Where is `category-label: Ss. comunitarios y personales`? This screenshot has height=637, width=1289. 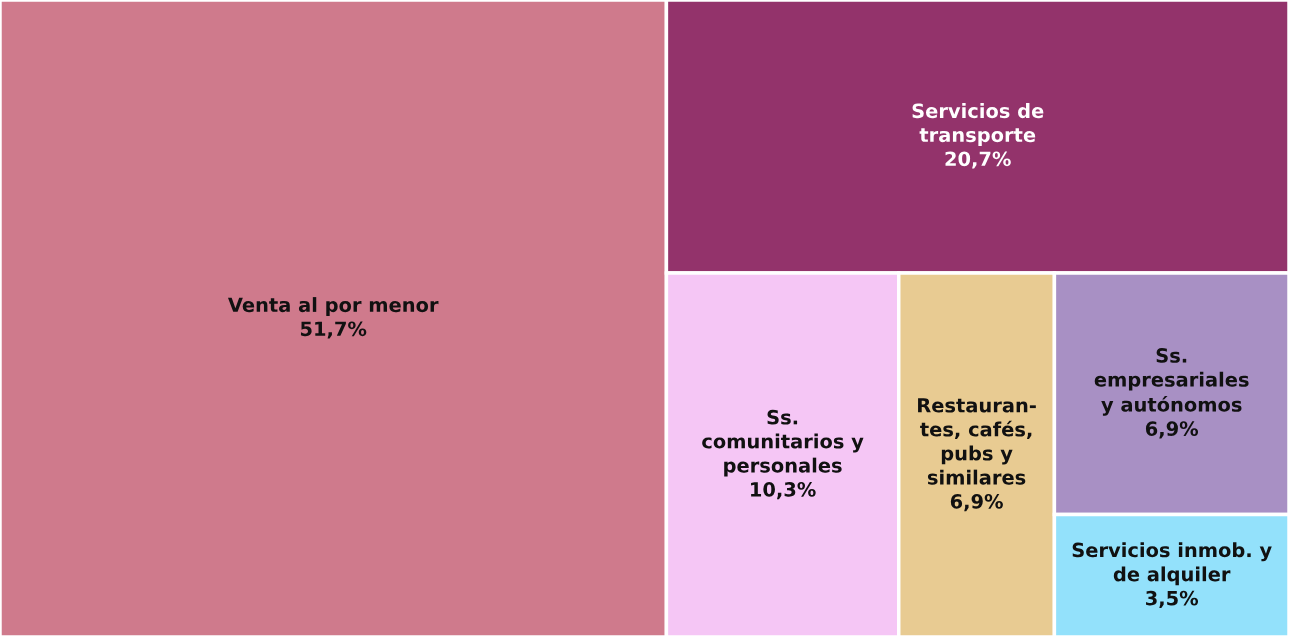
category-label: Ss. comunitarios y personales is located at coordinates (783, 443).